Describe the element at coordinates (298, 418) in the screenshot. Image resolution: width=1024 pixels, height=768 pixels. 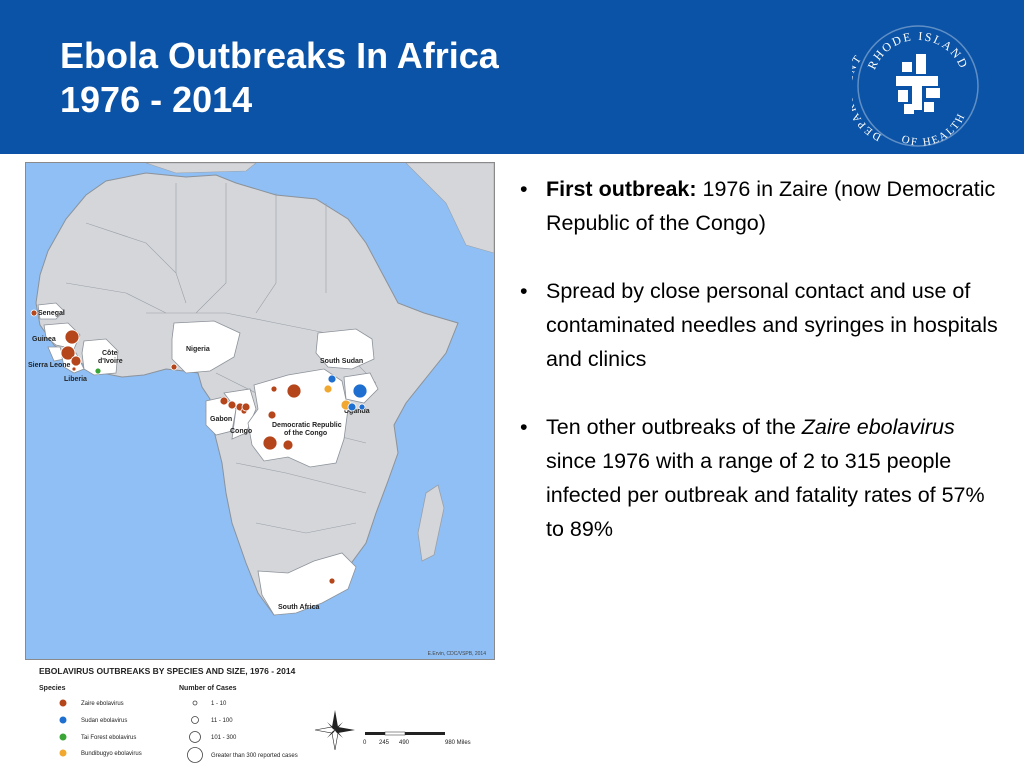
I see `country-drc` at that location.